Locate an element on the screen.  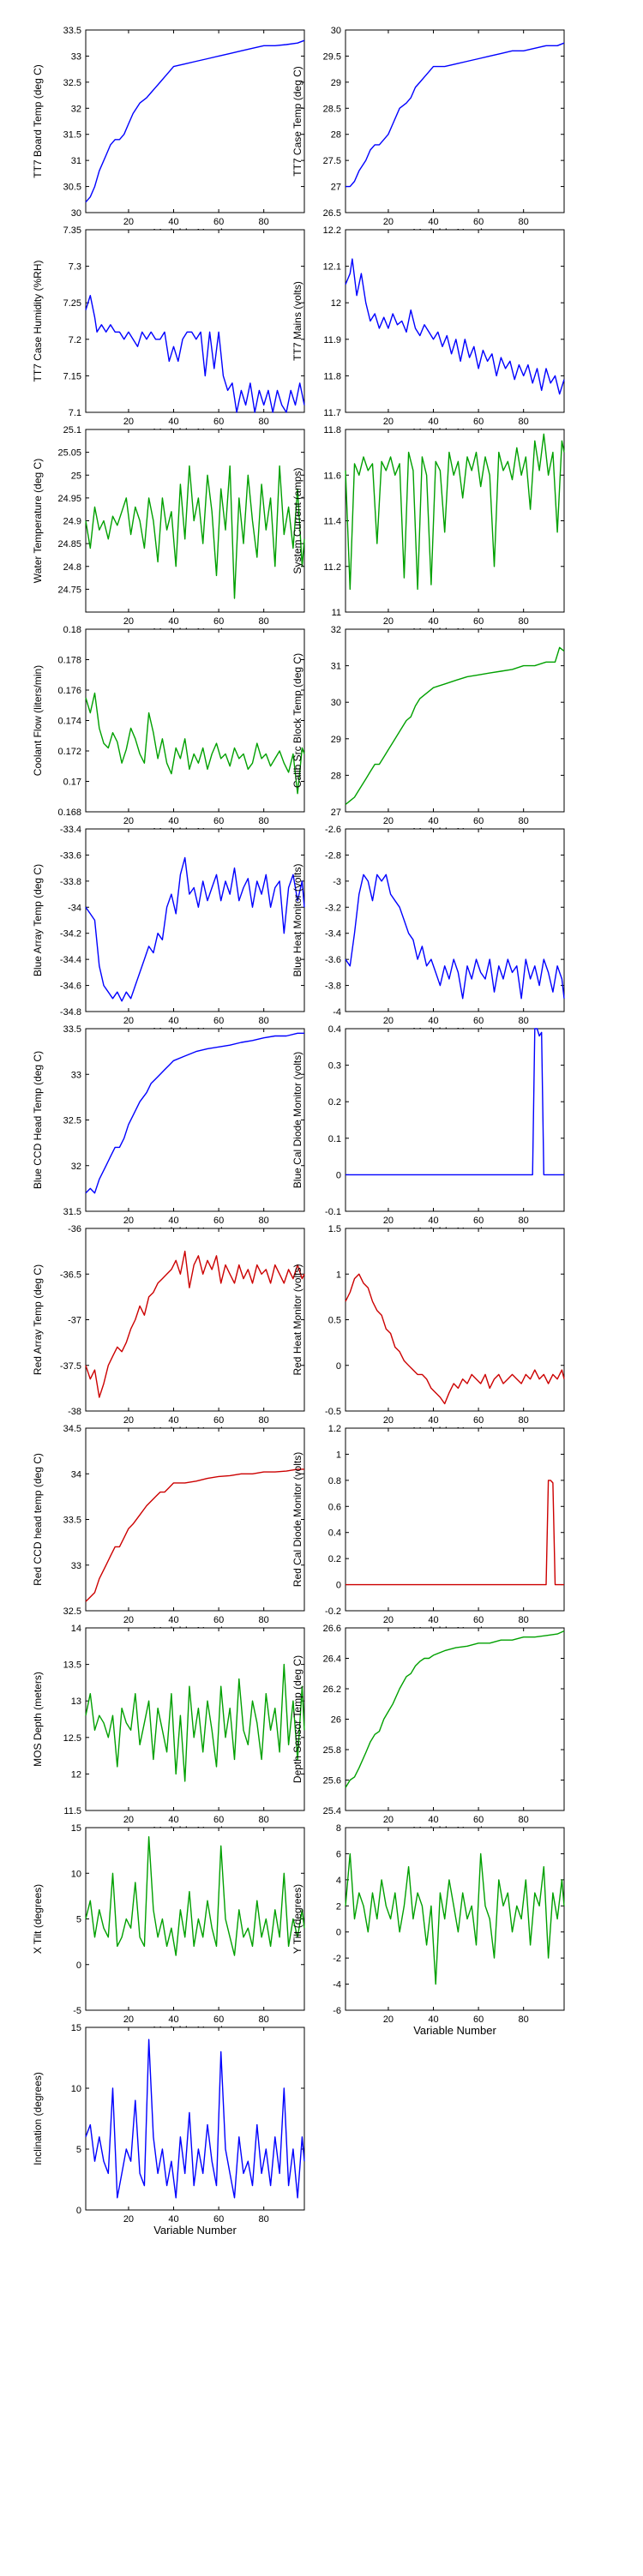
y-tick-label: 27 is located at coordinates (336, 813).